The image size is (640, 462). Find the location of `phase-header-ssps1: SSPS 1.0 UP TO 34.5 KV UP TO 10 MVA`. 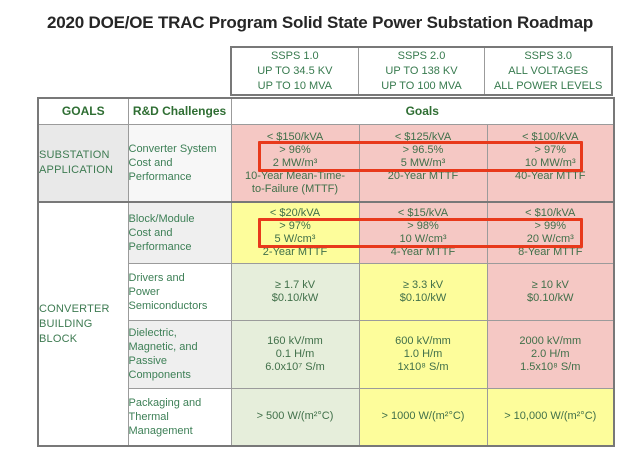

phase-header-ssps1: SSPS 1.0 UP TO 34.5 KV UP TO 10 MVA is located at coordinates (295, 71).